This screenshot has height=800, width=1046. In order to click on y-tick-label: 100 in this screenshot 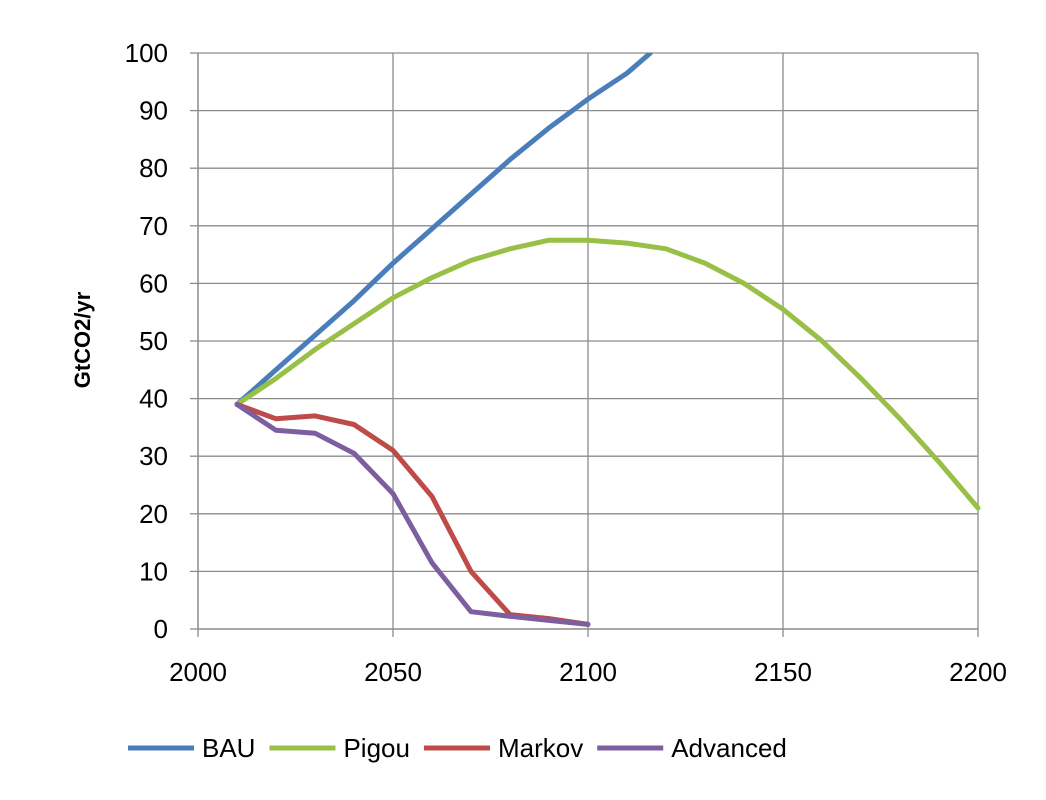, I will do `click(146, 53)`.